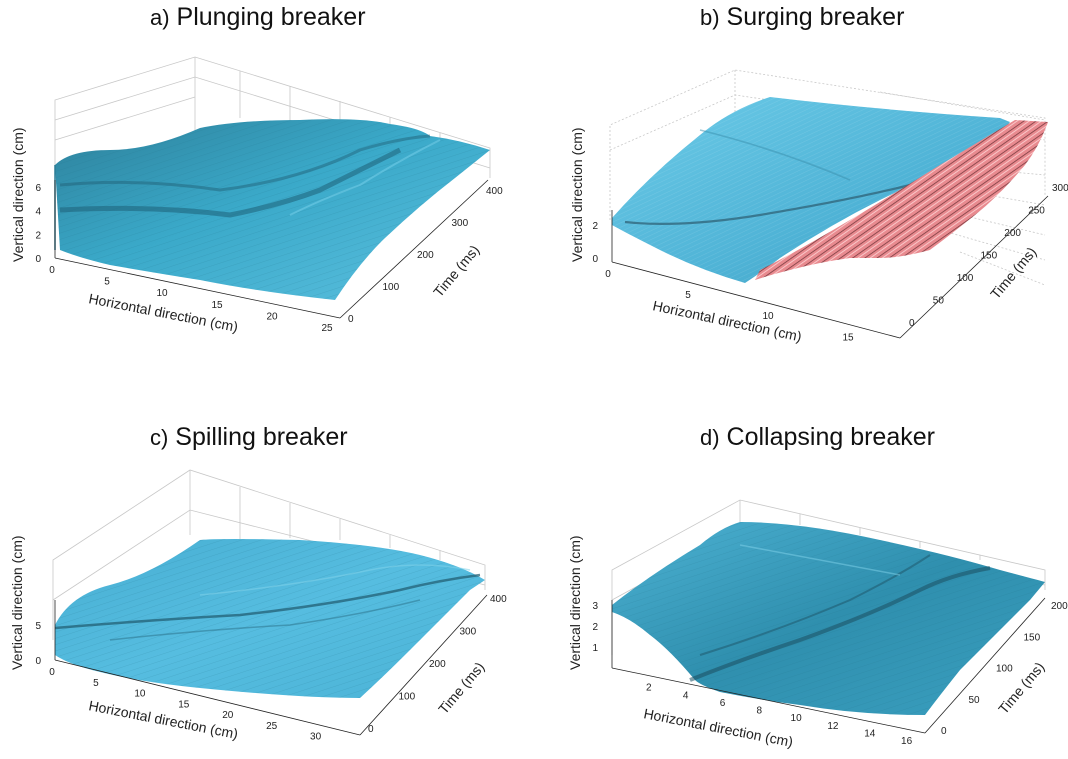 Image resolution: width=1068 pixels, height=759 pixels. What do you see at coordinates (498, 599) in the screenshot?
I see `c-ytick-label: 400` at bounding box center [498, 599].